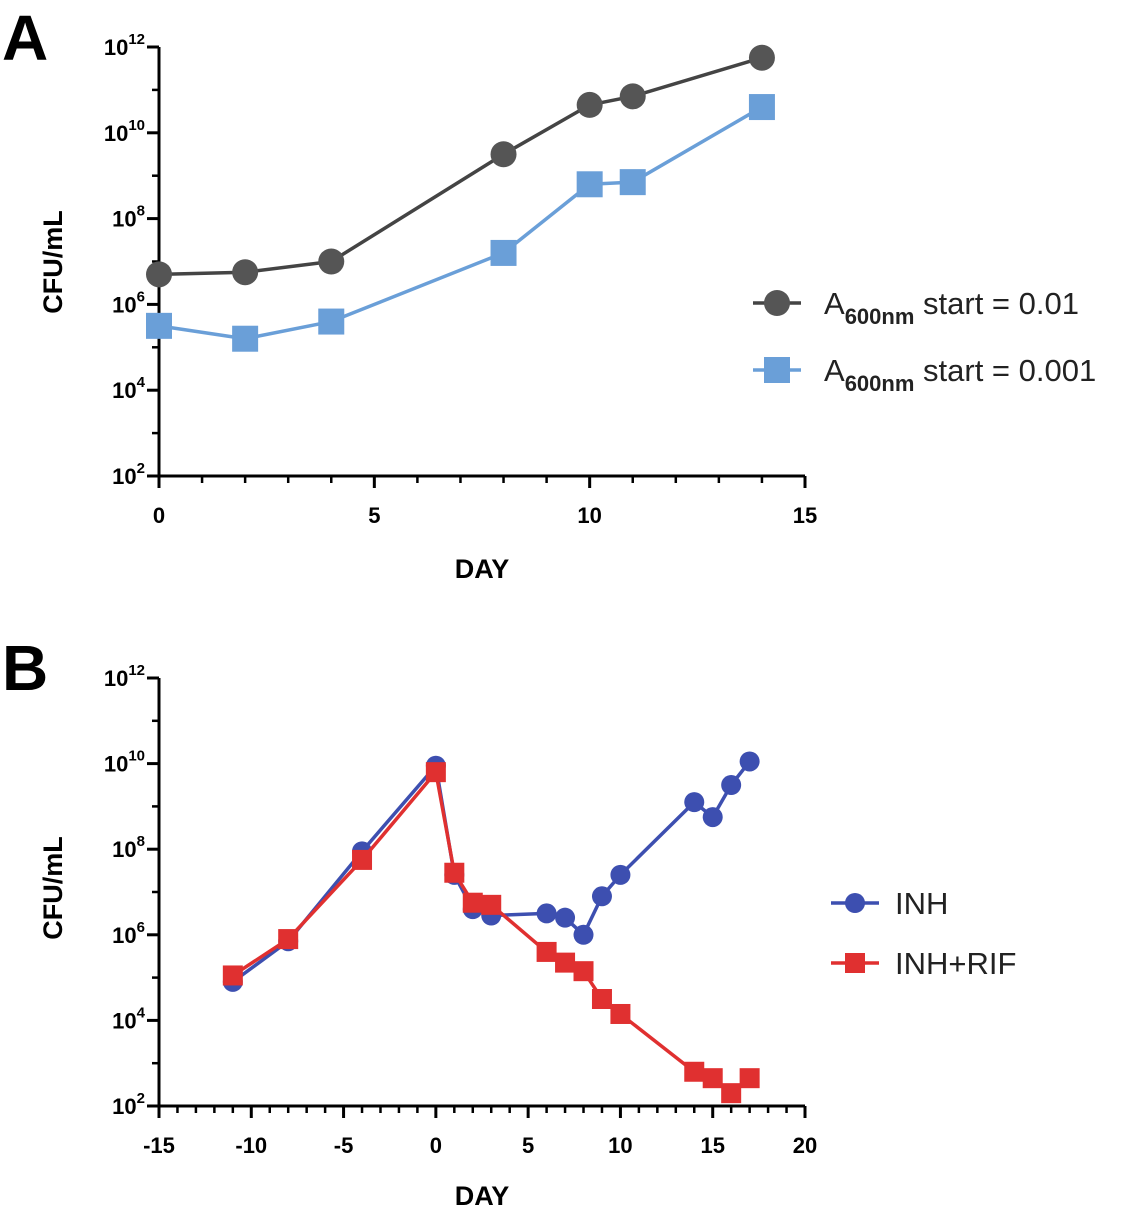 This screenshot has width=1134, height=1211. What do you see at coordinates (25, 668) in the screenshot?
I see `panel-letter-b: B` at bounding box center [25, 668].